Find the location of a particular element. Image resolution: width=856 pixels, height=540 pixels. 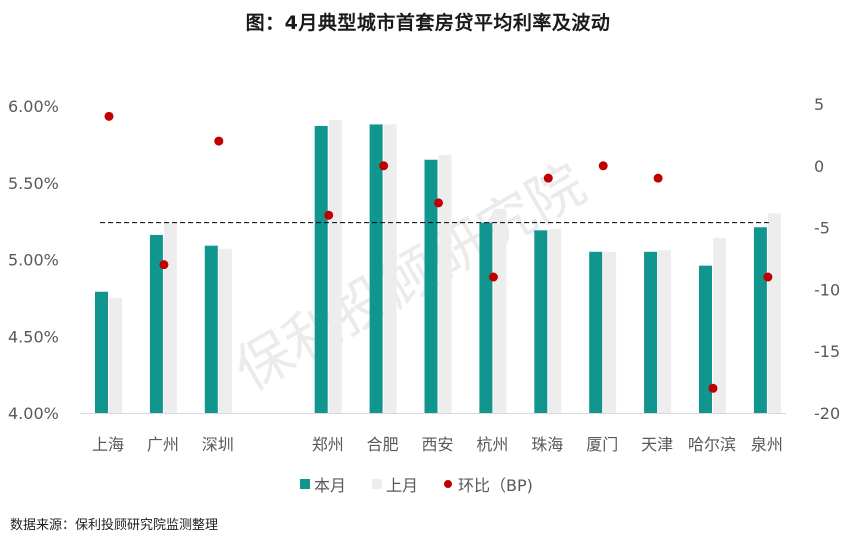

legend-label-previous: 上月 is located at coordinates (402, 485).